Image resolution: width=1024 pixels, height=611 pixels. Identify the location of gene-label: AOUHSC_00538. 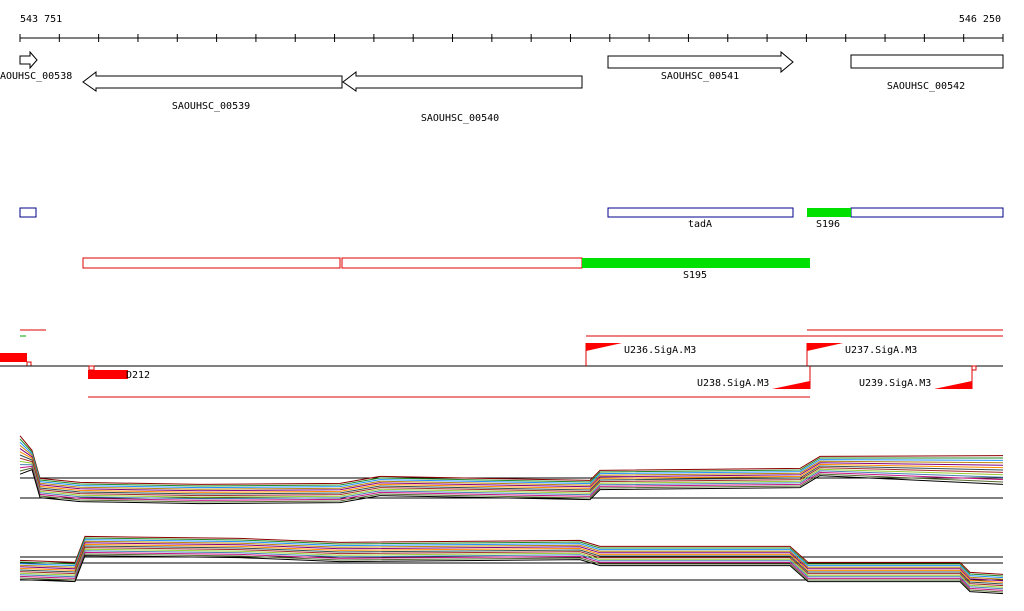
(36, 76).